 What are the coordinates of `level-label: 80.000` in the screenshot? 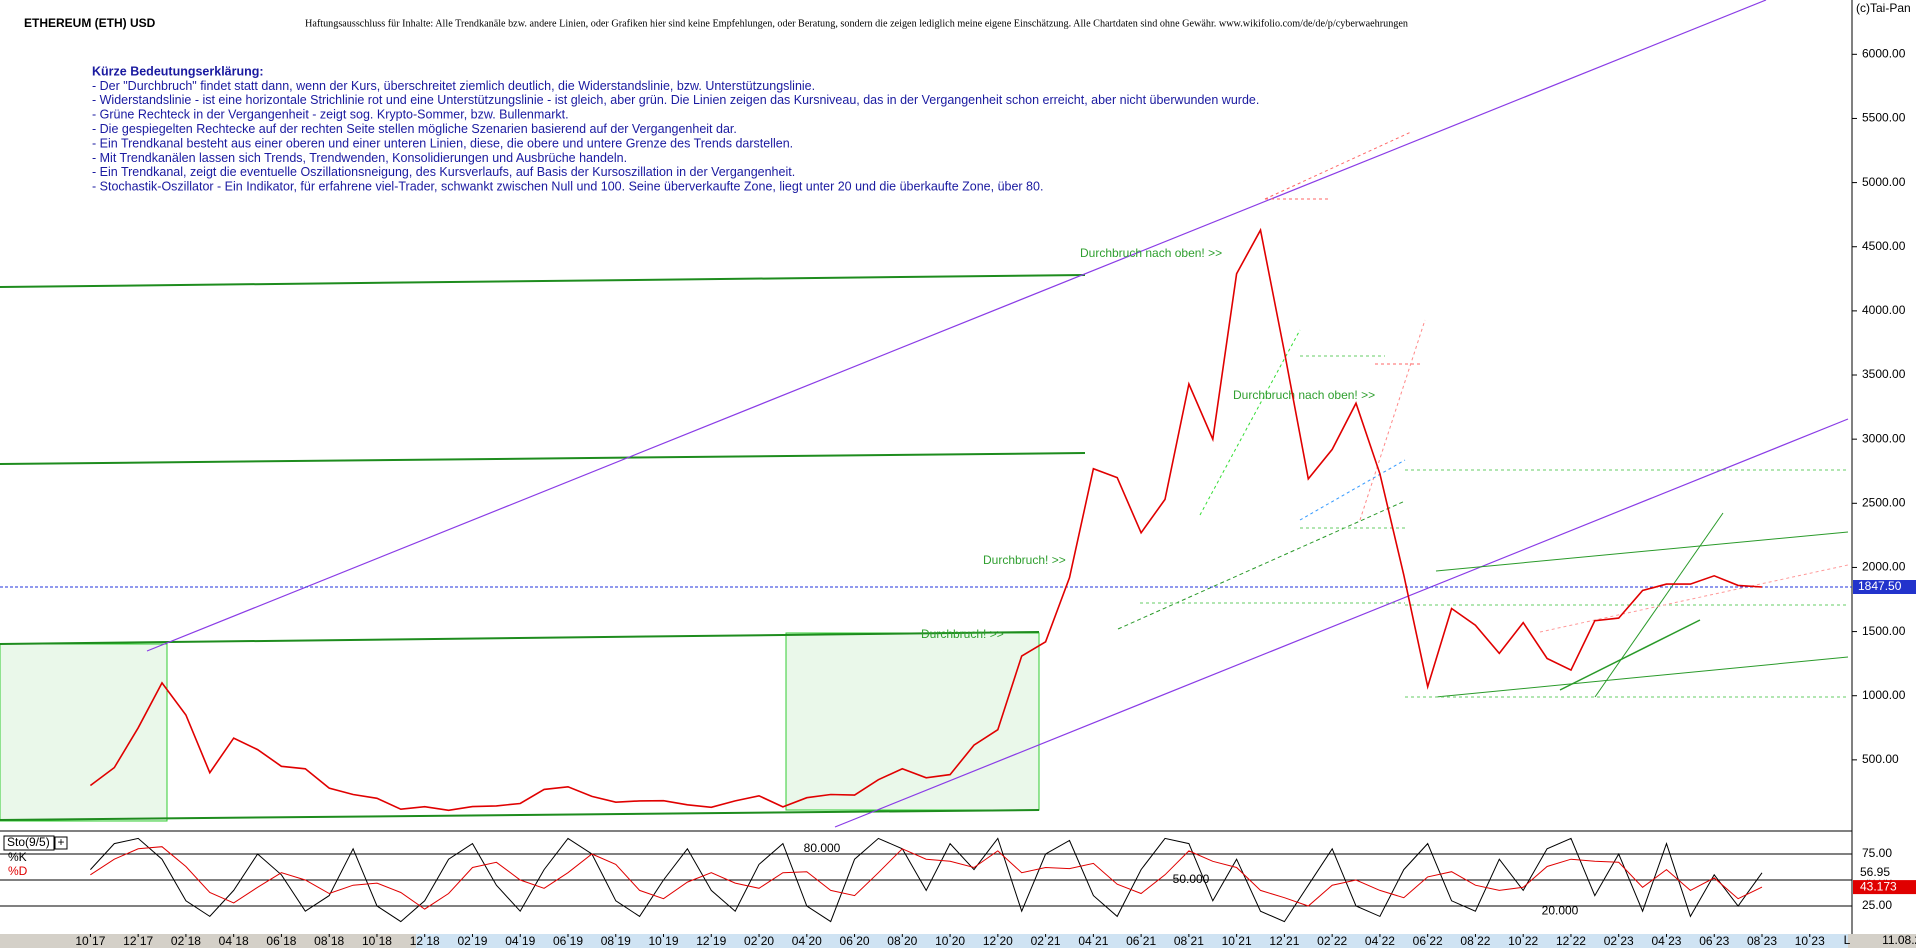 It's located at (822, 848).